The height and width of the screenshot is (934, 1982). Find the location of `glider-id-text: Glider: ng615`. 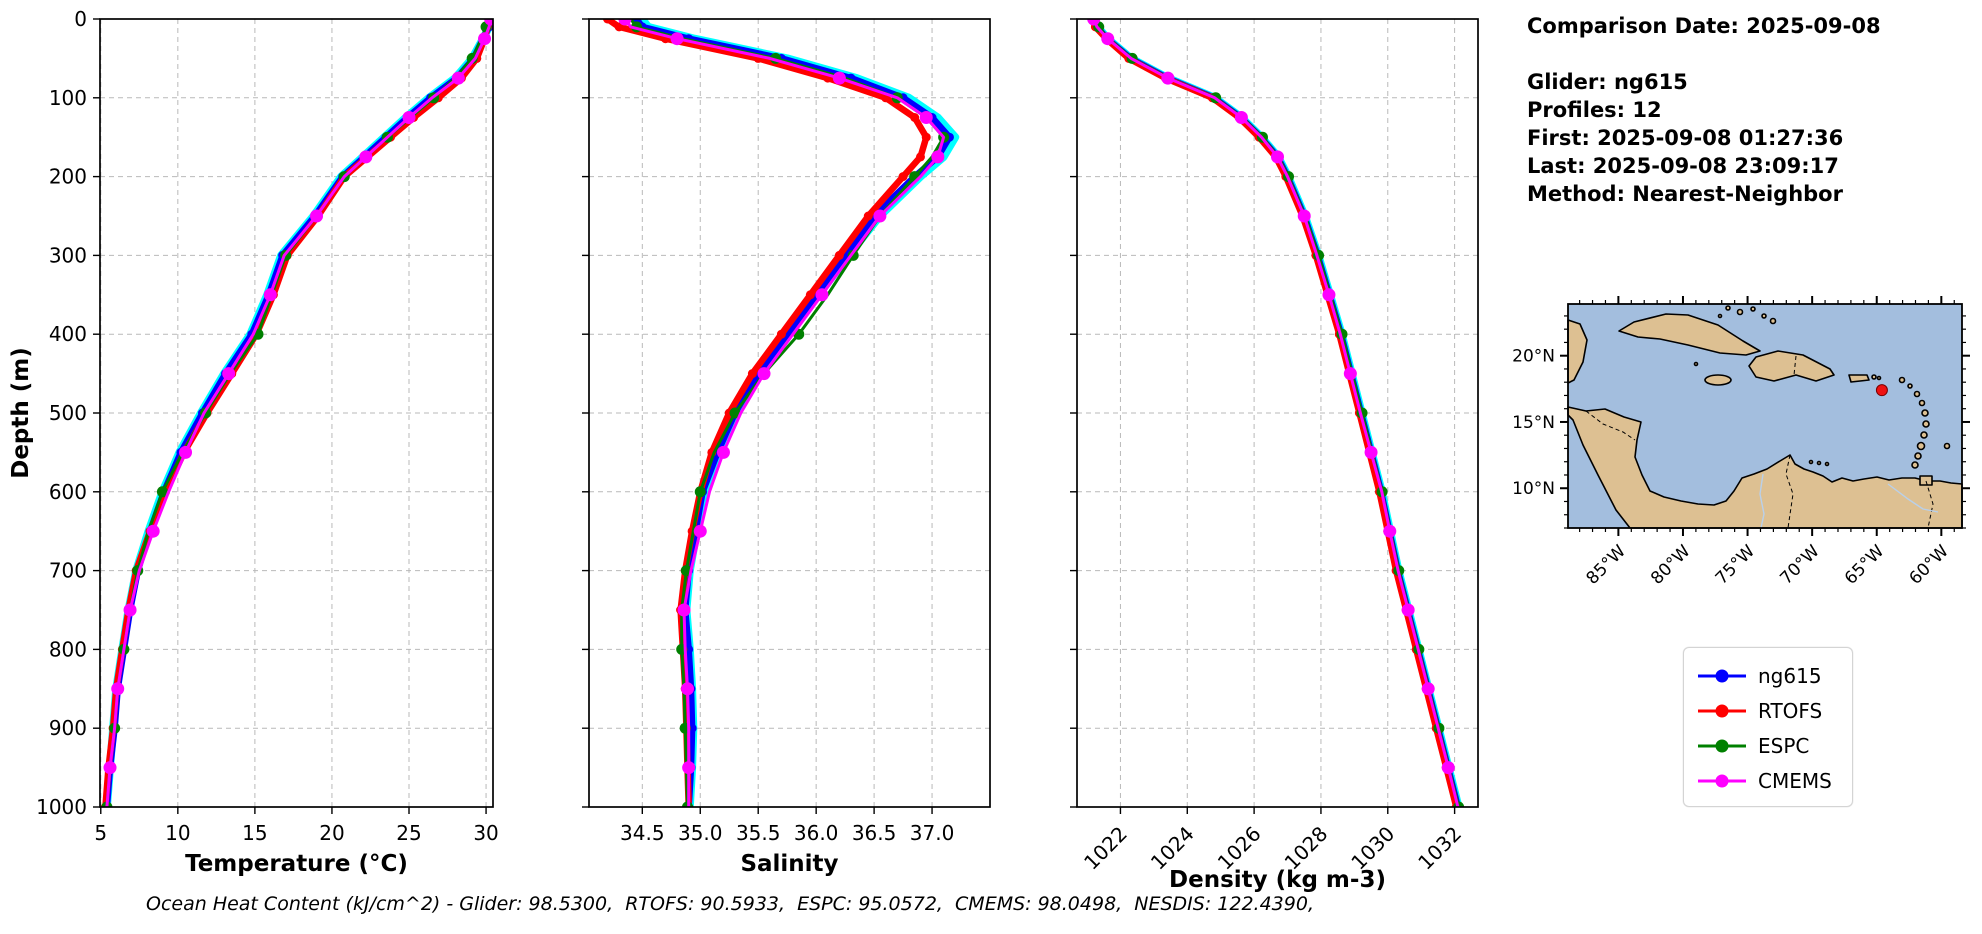

glider-id-text: Glider: ng615 is located at coordinates (1607, 82).